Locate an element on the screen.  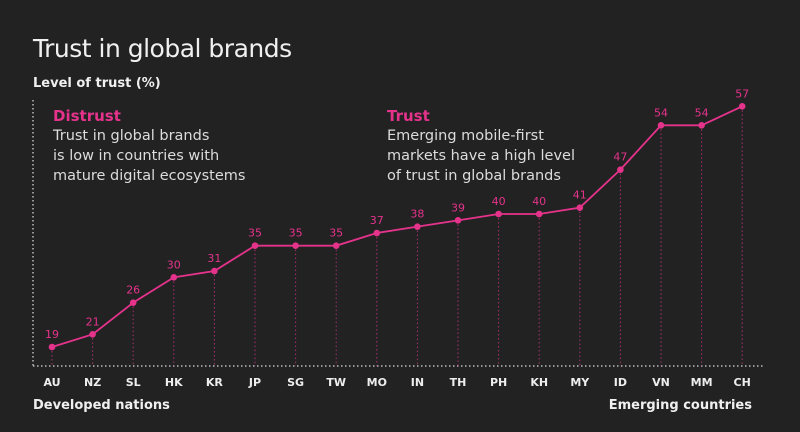
x-tick-label: HK is located at coordinates (174, 382).